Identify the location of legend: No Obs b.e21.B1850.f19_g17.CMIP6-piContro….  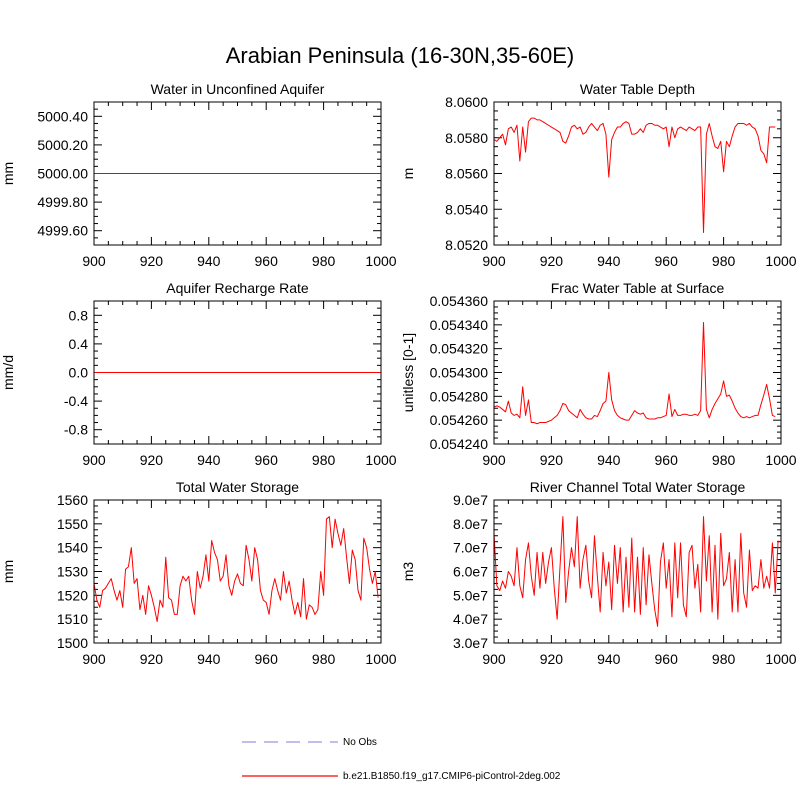
(401, 759).